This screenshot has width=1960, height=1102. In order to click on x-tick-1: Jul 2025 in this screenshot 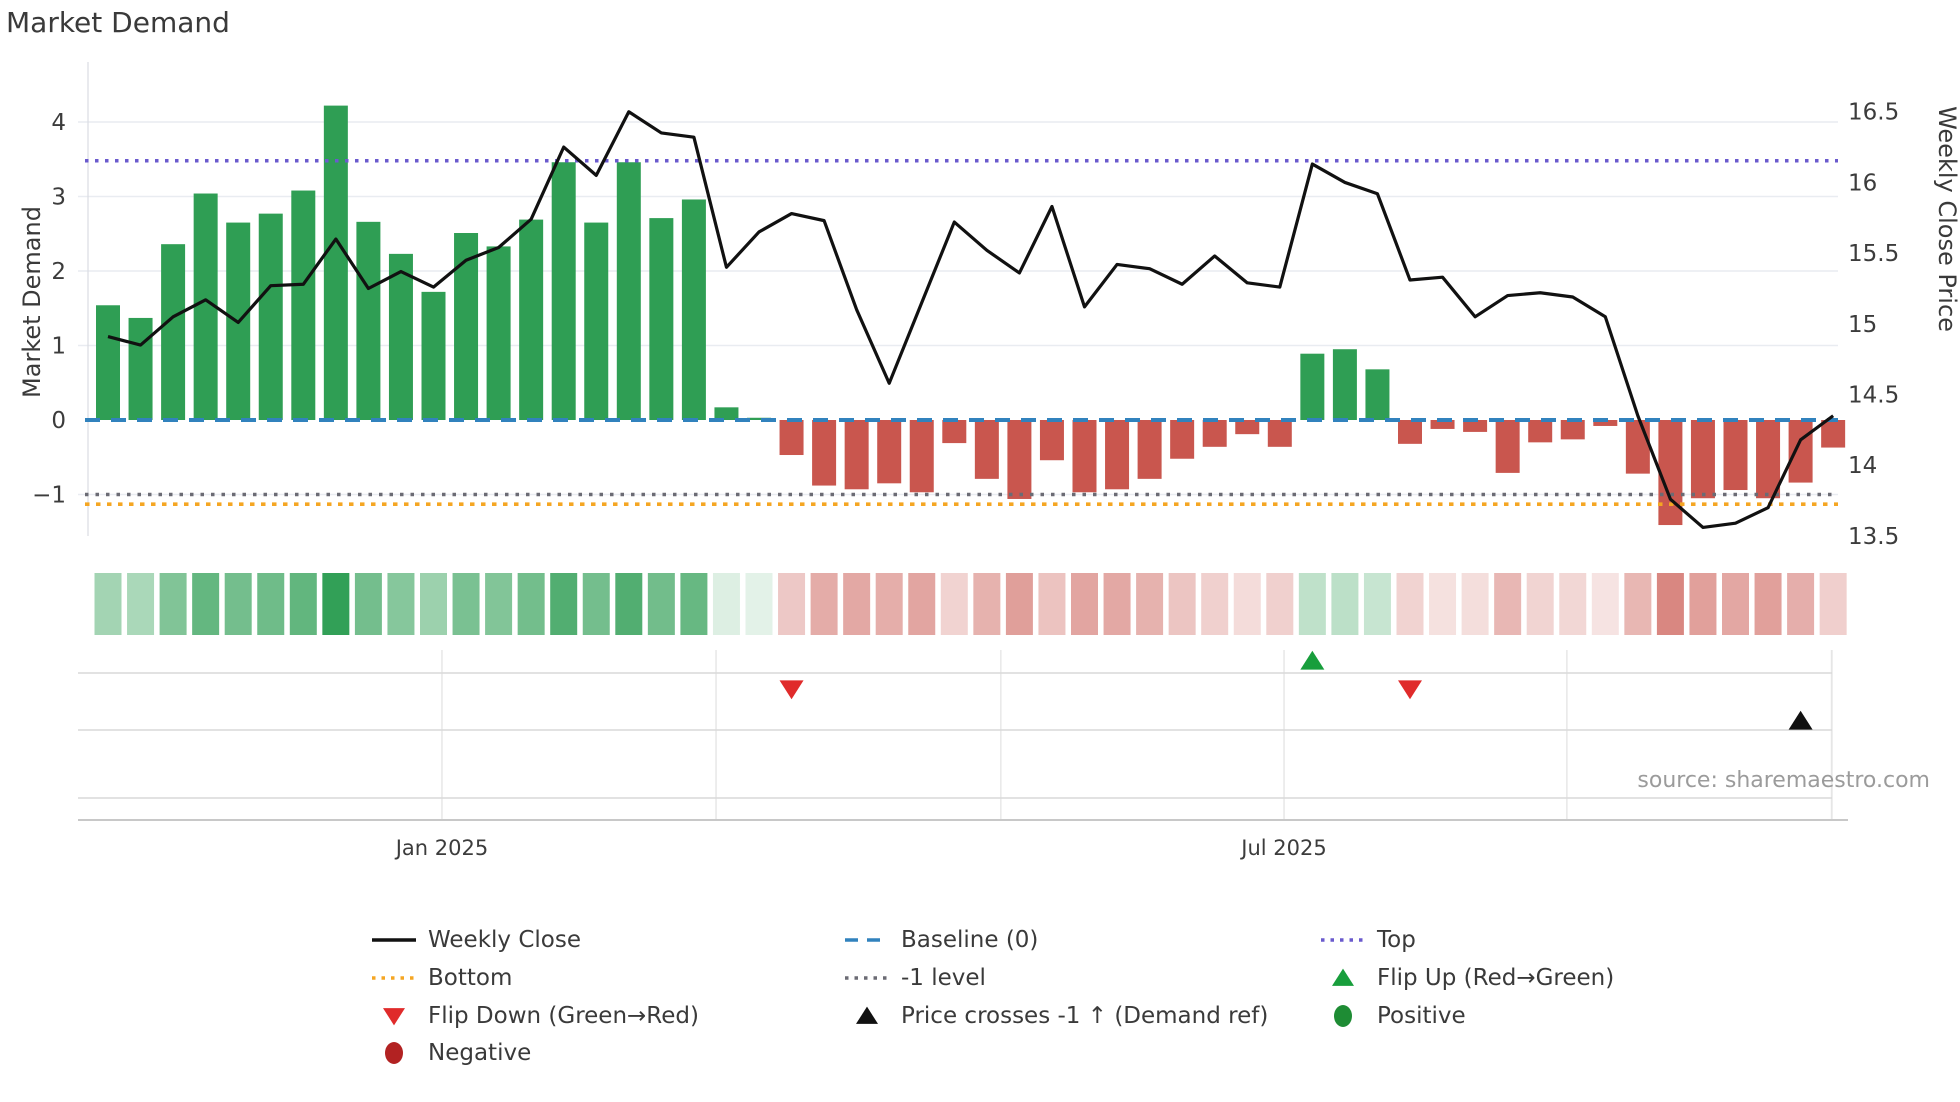, I will do `click(1282, 848)`.